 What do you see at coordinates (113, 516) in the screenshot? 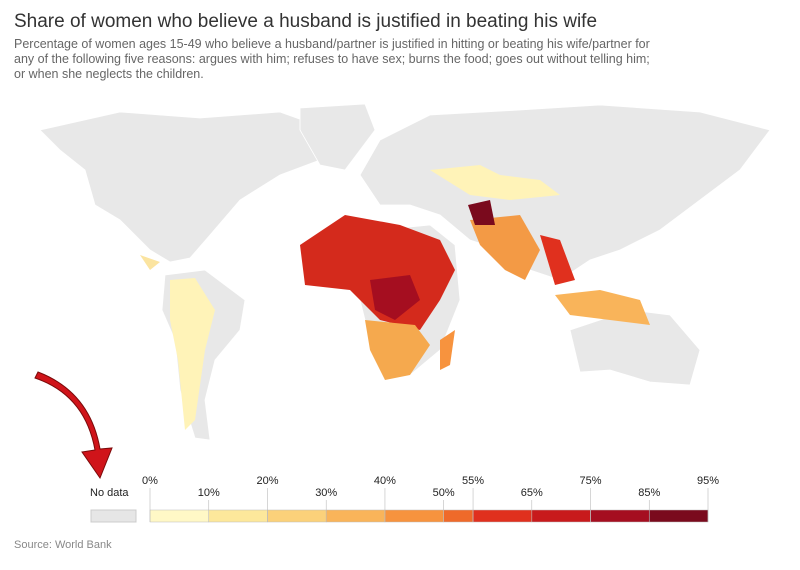
I see `no-data-swatch` at bounding box center [113, 516].